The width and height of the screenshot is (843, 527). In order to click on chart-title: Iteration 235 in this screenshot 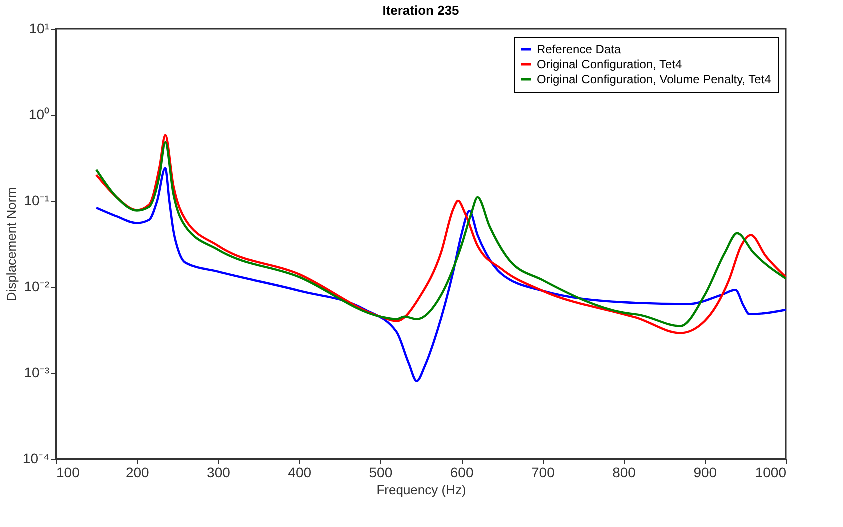, I will do `click(421, 10)`.